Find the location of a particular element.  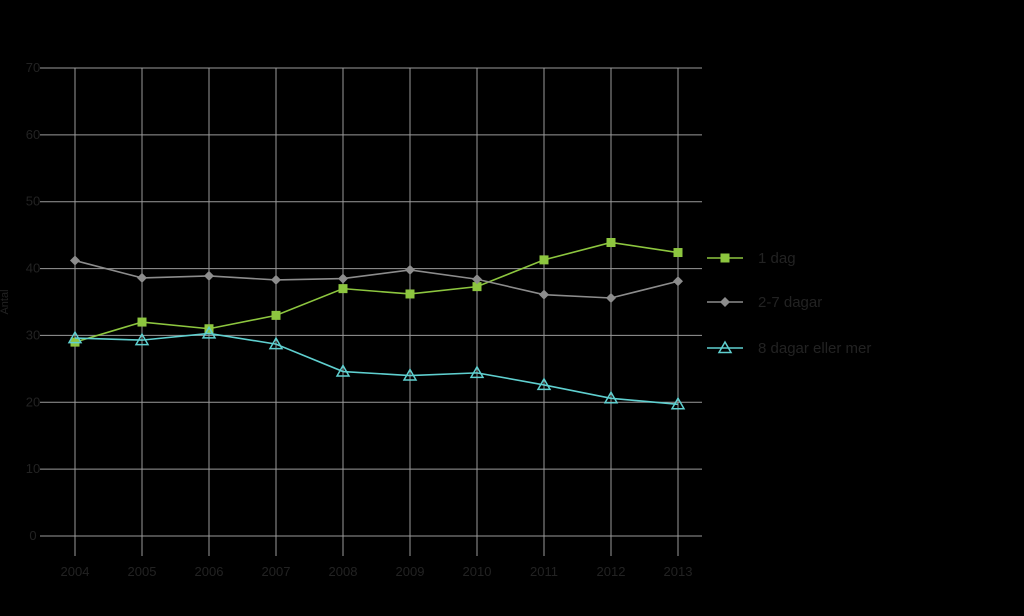

legend-label: 8 dagar eller mer is located at coordinates (814, 348).